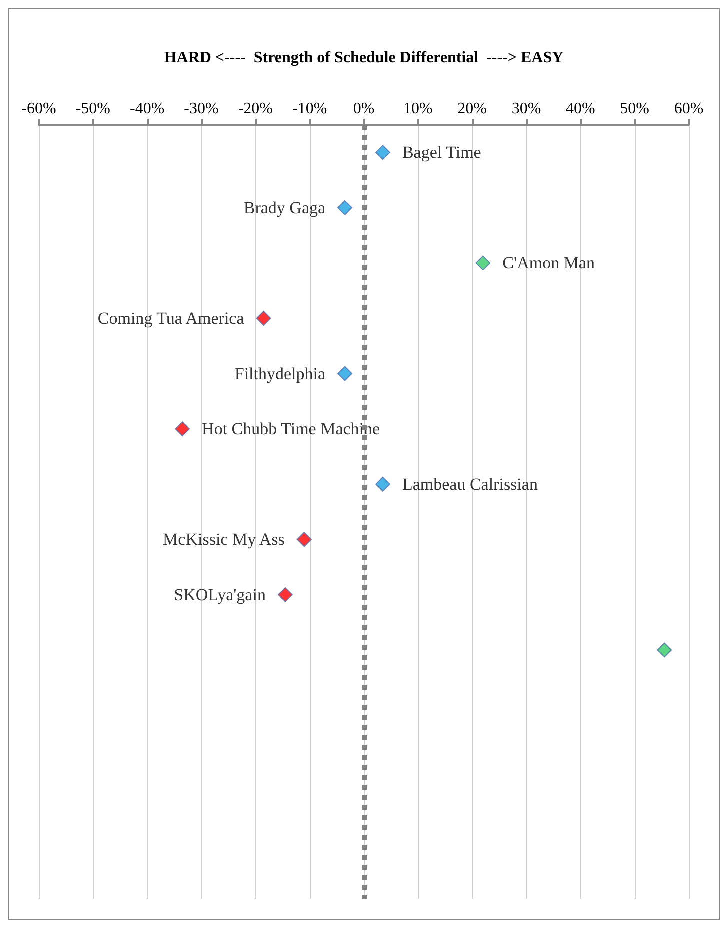 The width and height of the screenshot is (728, 930). Describe the element at coordinates (364, 58) in the screenshot. I see `chart-title: HARD <---- Strength of Schedule Differential ----> EASY` at that location.